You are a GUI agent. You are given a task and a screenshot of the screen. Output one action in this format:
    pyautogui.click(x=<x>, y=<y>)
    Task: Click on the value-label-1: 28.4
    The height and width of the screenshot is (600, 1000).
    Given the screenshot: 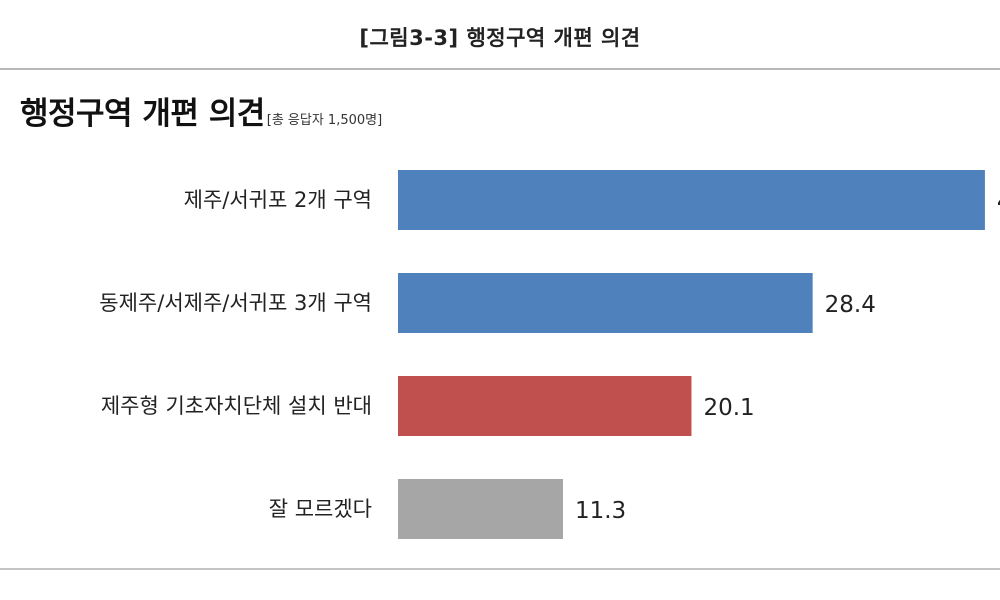 What is the action you would take?
    pyautogui.click(x=850, y=305)
    